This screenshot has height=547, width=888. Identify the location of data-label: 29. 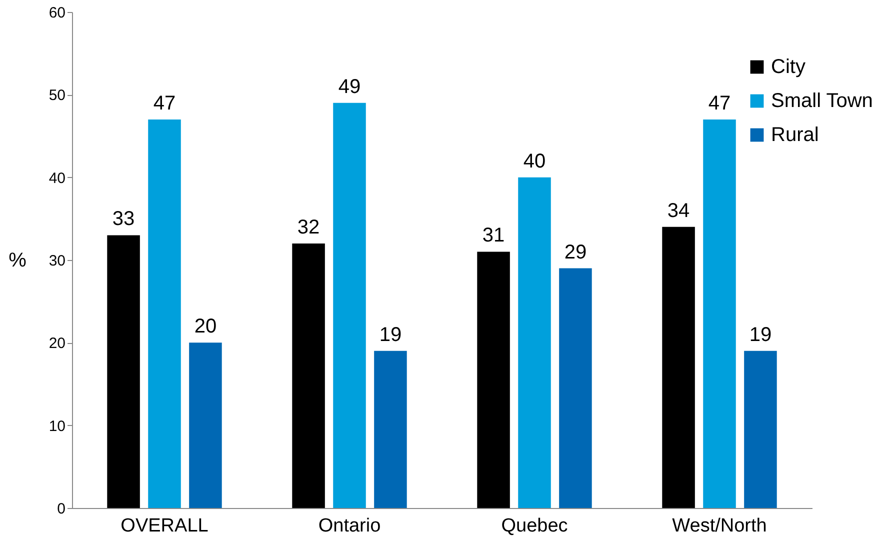
(575, 252).